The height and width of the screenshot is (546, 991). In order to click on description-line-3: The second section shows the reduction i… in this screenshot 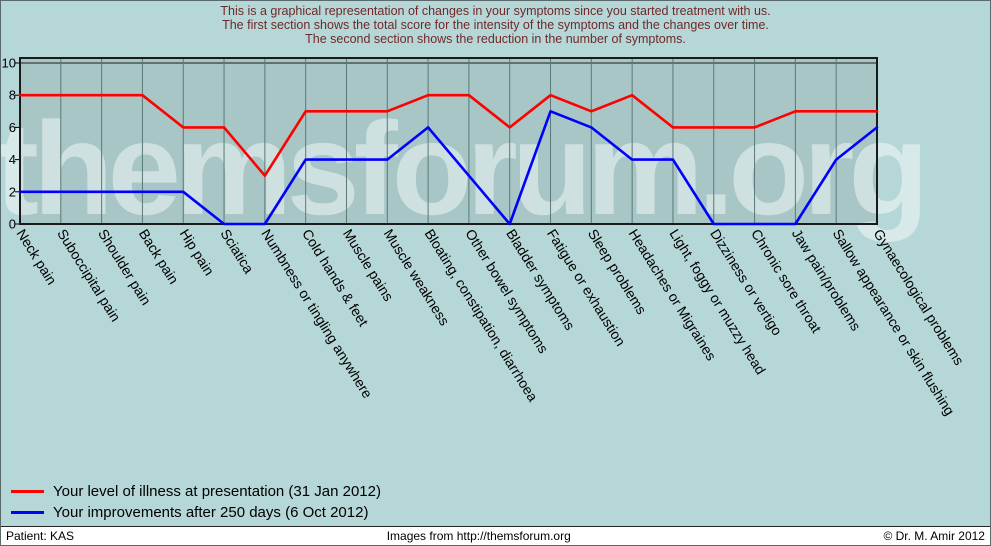, I will do `click(495, 39)`.